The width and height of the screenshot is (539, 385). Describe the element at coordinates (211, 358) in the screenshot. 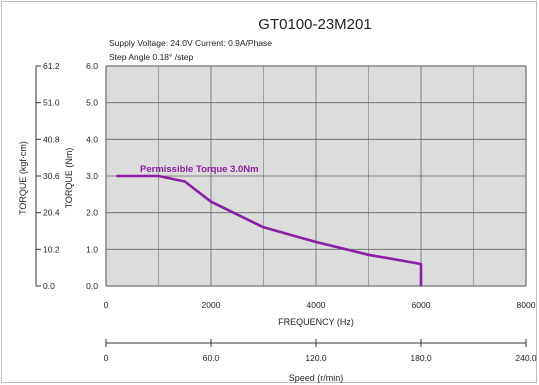

I see `speed-tick-label: 60.0` at that location.